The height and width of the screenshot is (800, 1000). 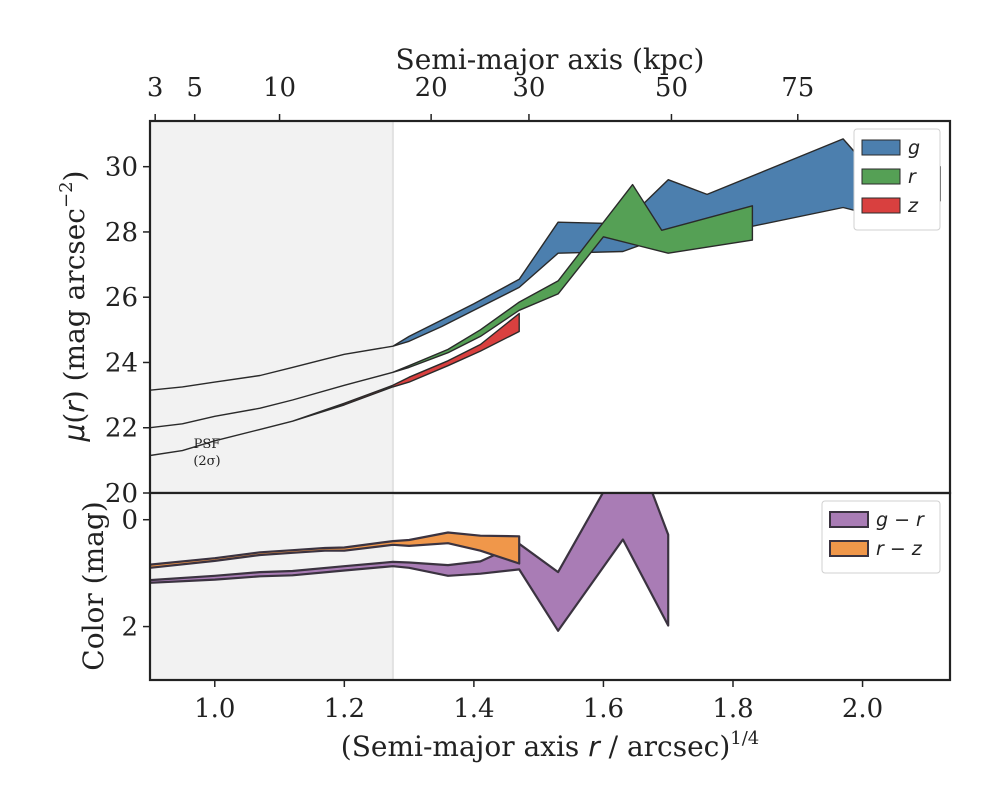 I want to click on series-band-r-z, so click(x=335, y=550).